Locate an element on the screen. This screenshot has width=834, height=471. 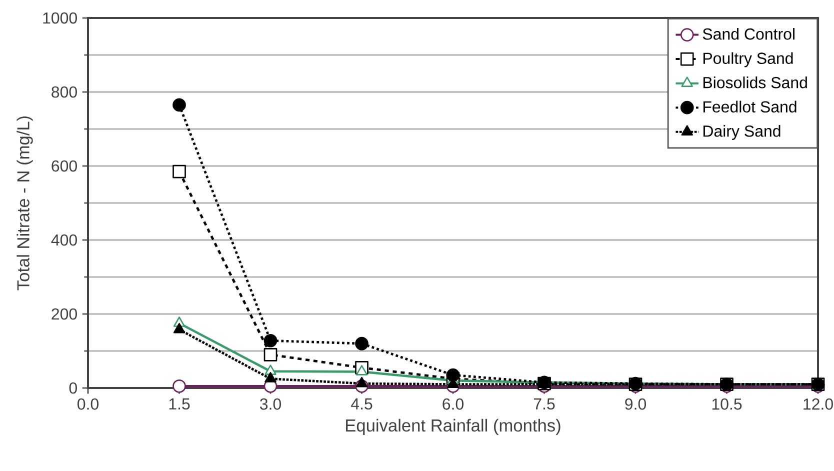
y-axis-title: Total Nitrate - N (mg/L) is located at coordinates (24, 203).